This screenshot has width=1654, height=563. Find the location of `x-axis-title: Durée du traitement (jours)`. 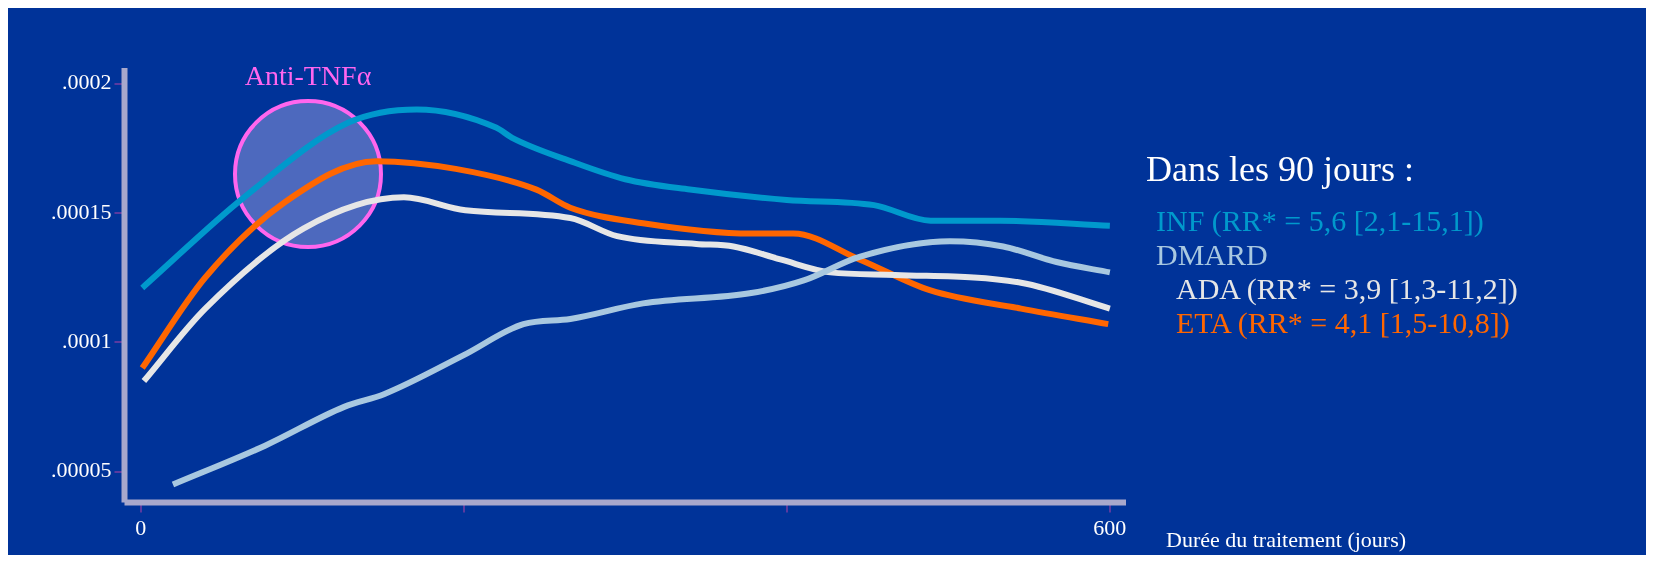

x-axis-title: Durée du traitement (jours) is located at coordinates (1286, 539).